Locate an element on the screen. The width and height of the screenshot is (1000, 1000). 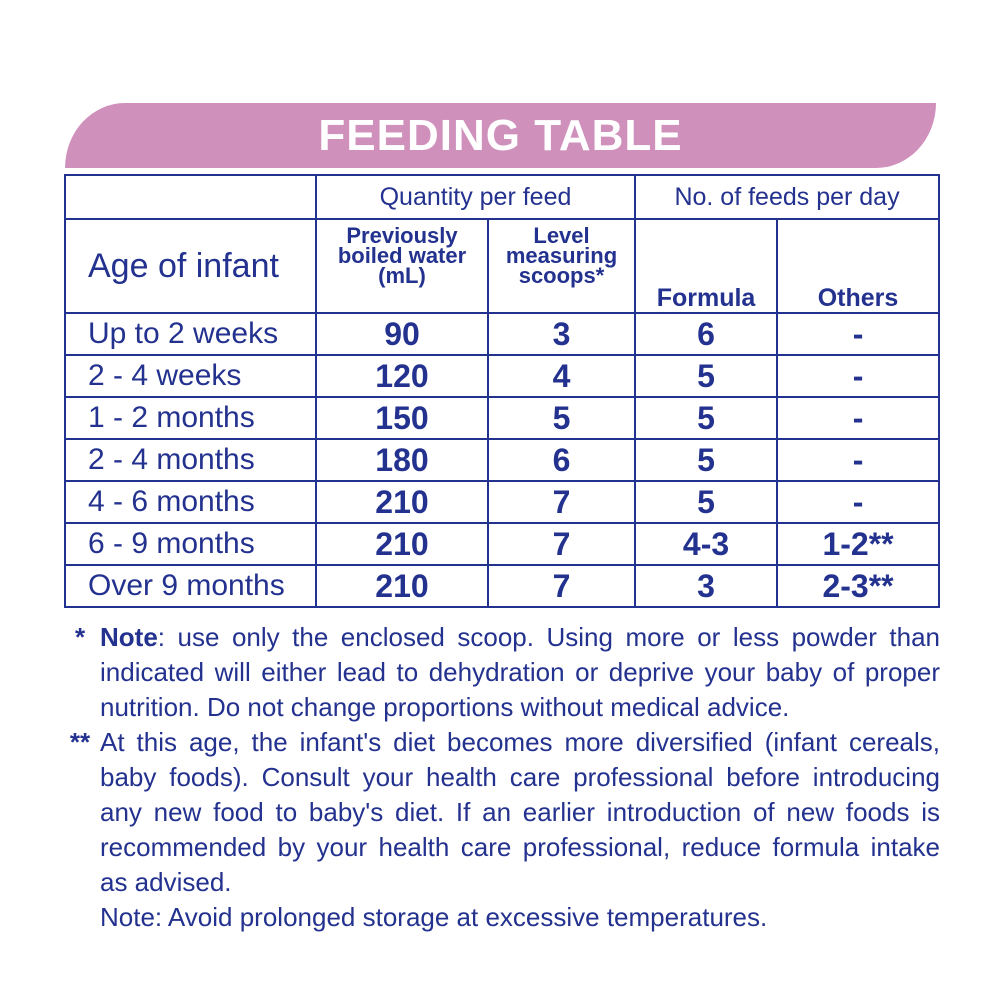
cell-scoops: 5 is located at coordinates (561, 418).